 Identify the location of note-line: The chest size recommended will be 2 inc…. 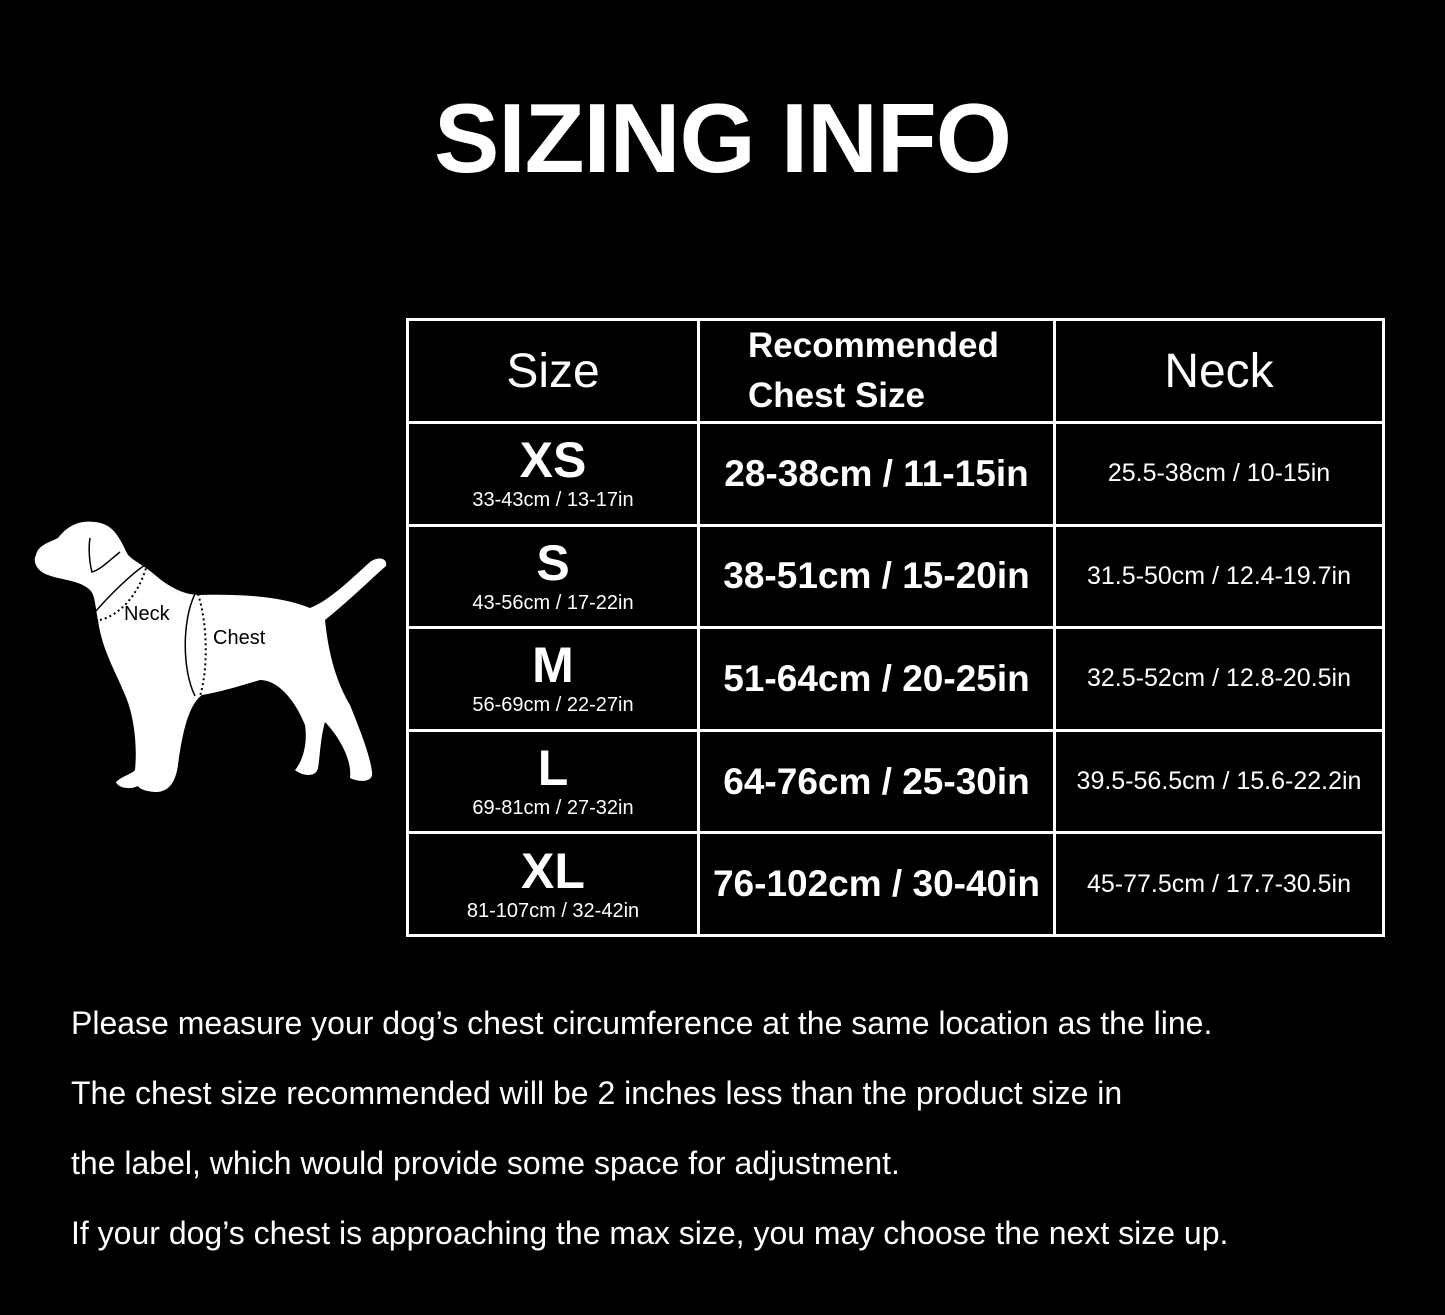
(597, 1093).